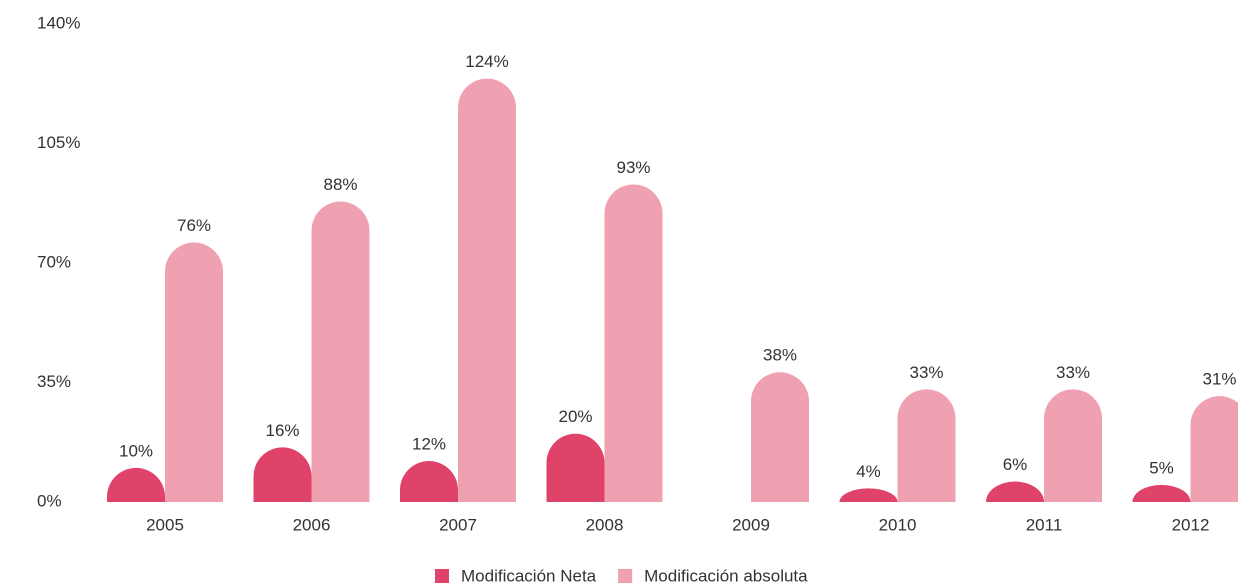 Image resolution: width=1238 pixels, height=586 pixels. I want to click on x-tick-label: 2010, so click(898, 524).